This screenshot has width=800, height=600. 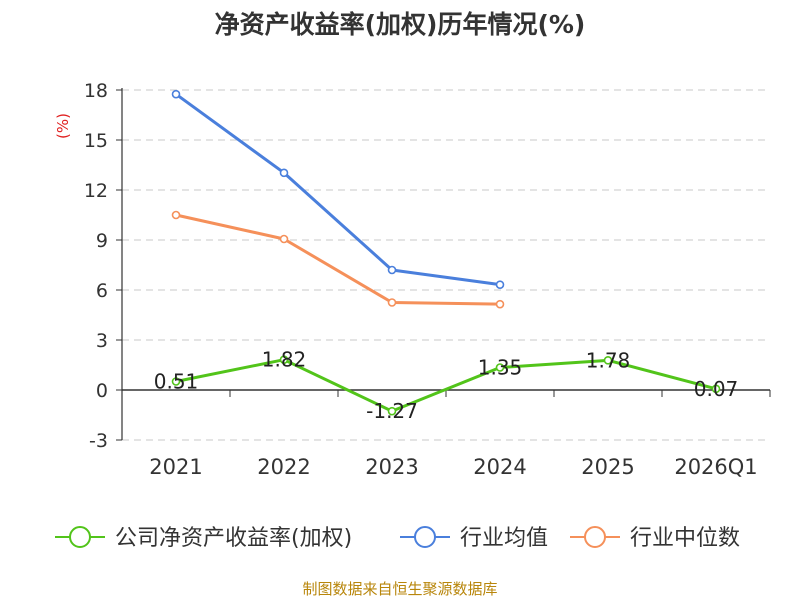 I want to click on company-roe-line, so click(x=446, y=385).